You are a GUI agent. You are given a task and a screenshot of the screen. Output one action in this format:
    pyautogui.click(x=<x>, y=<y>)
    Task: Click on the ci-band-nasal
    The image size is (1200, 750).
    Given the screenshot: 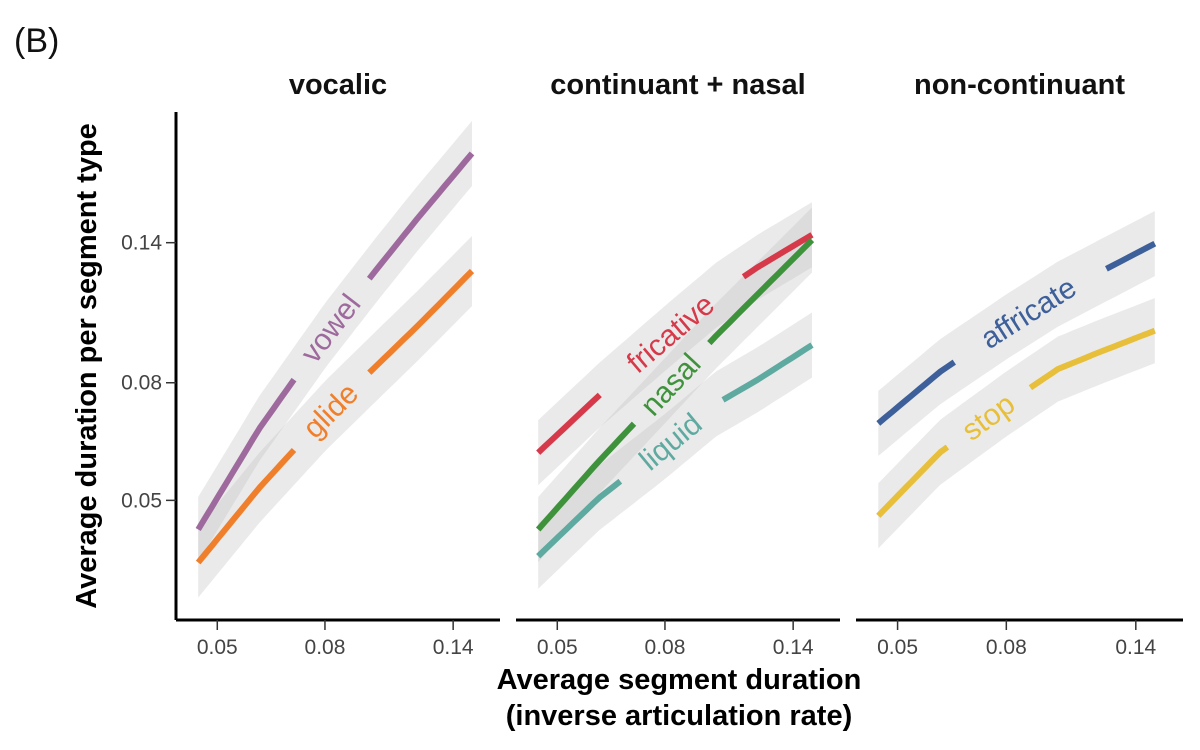 What is the action you would take?
    pyautogui.click(x=675, y=385)
    